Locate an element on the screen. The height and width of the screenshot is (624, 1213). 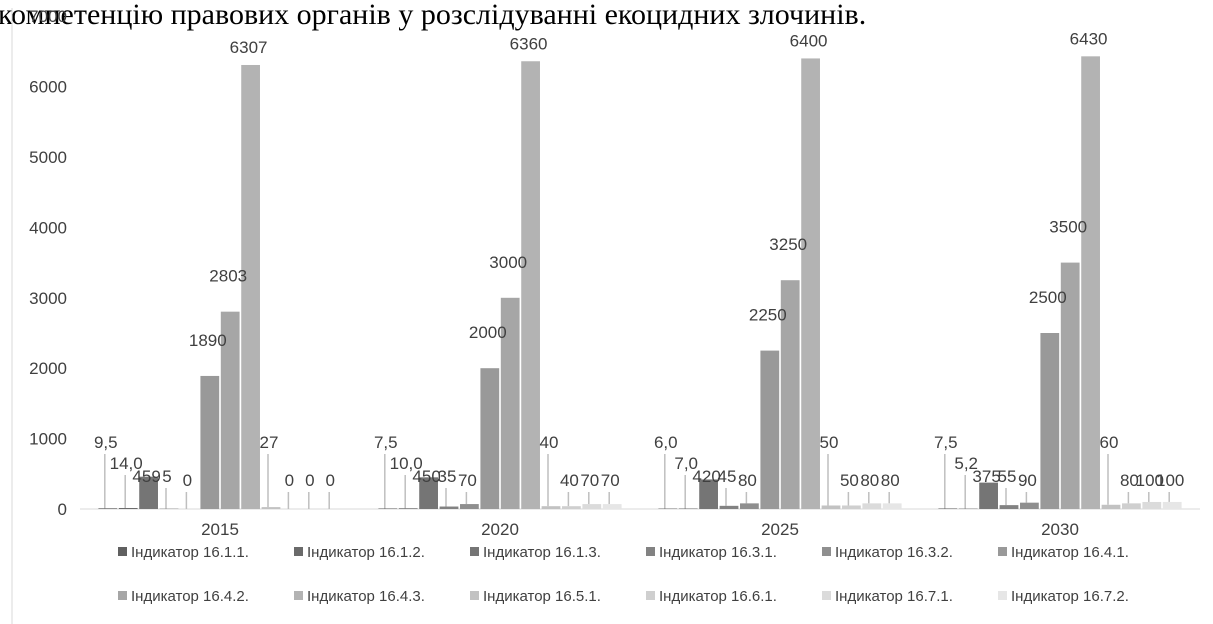
x-tick-label: 2025 is located at coordinates (780, 529).